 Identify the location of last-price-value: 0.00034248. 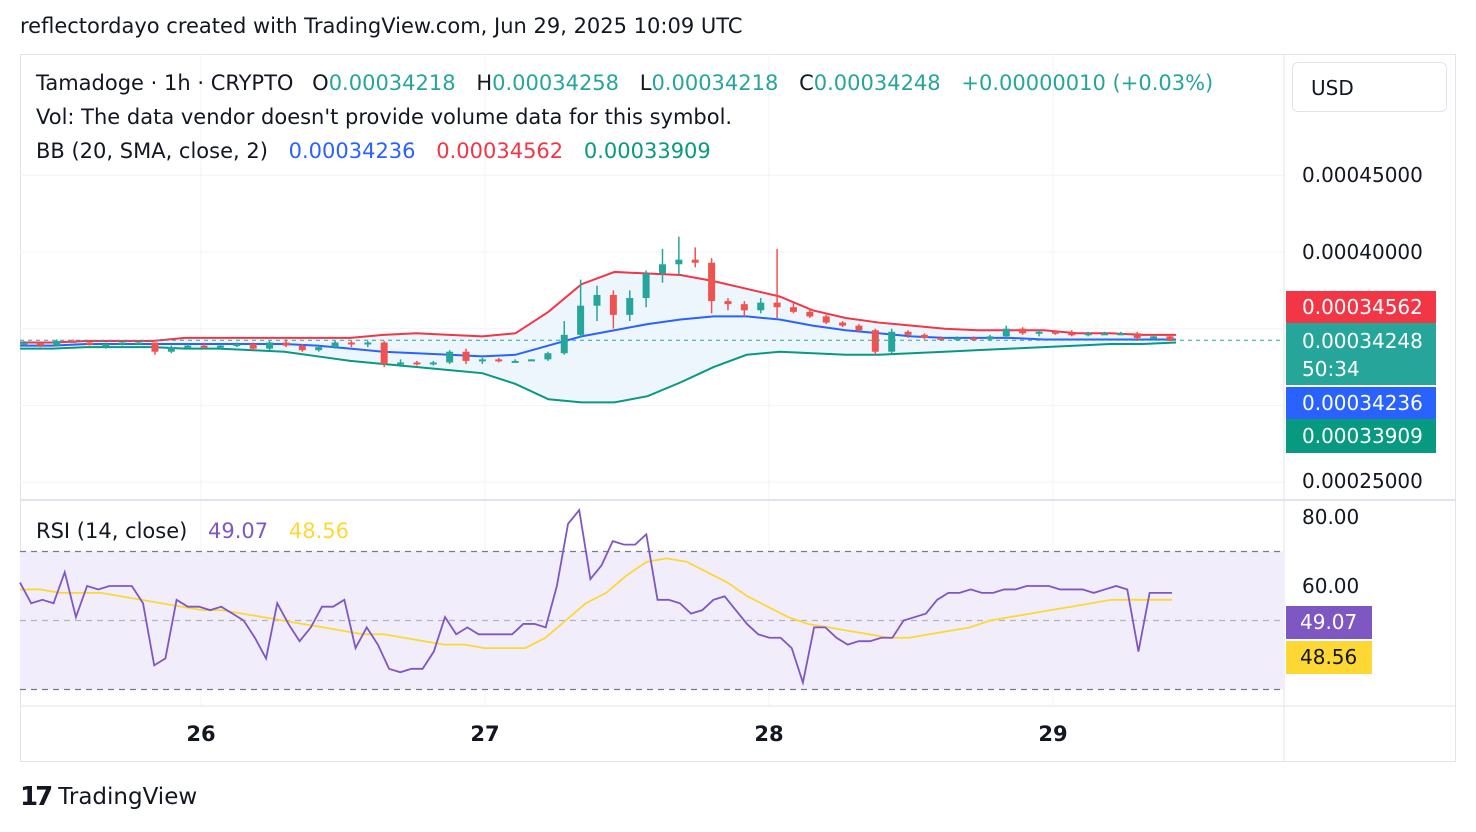
(1362, 341).